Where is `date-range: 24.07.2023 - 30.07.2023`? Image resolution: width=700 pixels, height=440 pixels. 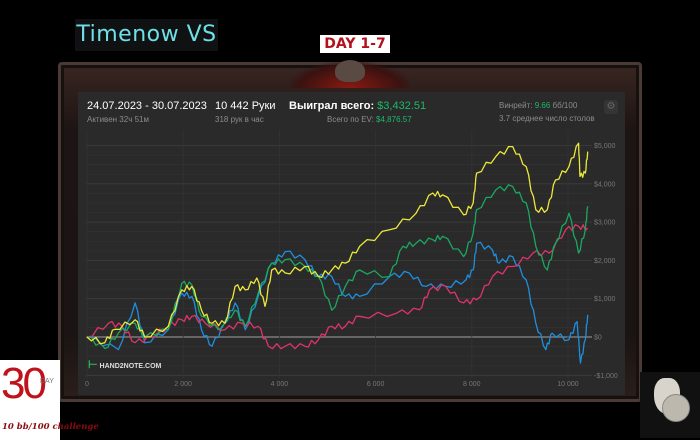 date-range: 24.07.2023 - 30.07.2023 is located at coordinates (147, 106).